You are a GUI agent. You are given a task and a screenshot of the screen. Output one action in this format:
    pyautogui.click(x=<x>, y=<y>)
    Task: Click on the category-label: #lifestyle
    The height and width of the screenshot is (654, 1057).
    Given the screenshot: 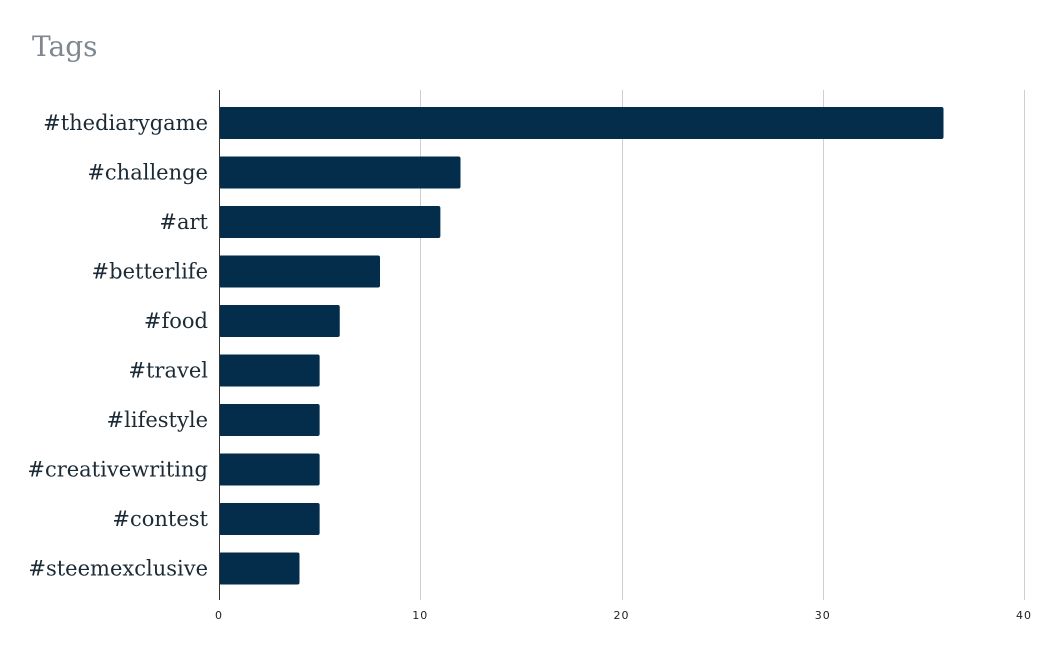 What is the action you would take?
    pyautogui.click(x=157, y=420)
    